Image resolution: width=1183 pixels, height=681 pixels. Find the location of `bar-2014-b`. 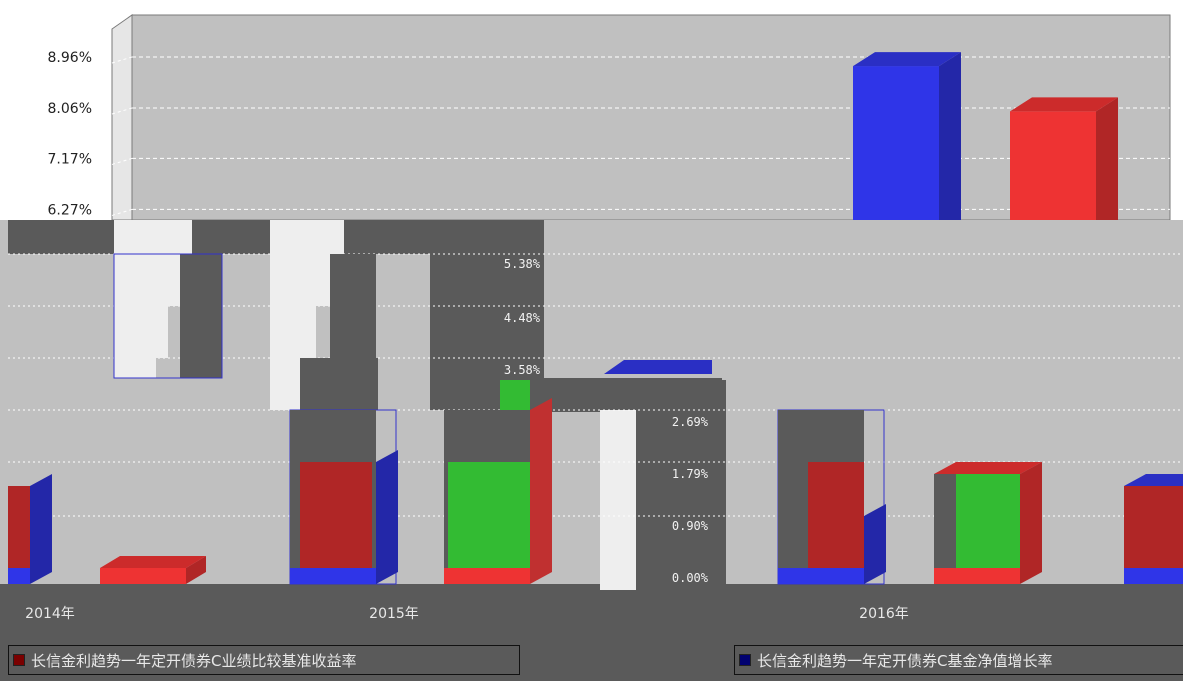

bar-2014-b is located at coordinates (153, 570).